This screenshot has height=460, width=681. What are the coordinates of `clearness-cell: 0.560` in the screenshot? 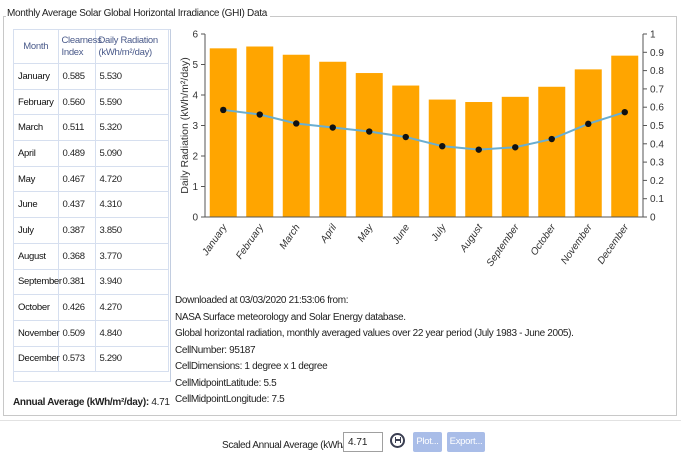 It's located at (77, 102).